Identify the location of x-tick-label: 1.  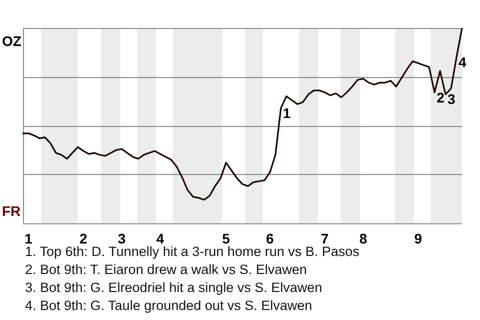
(28, 238).